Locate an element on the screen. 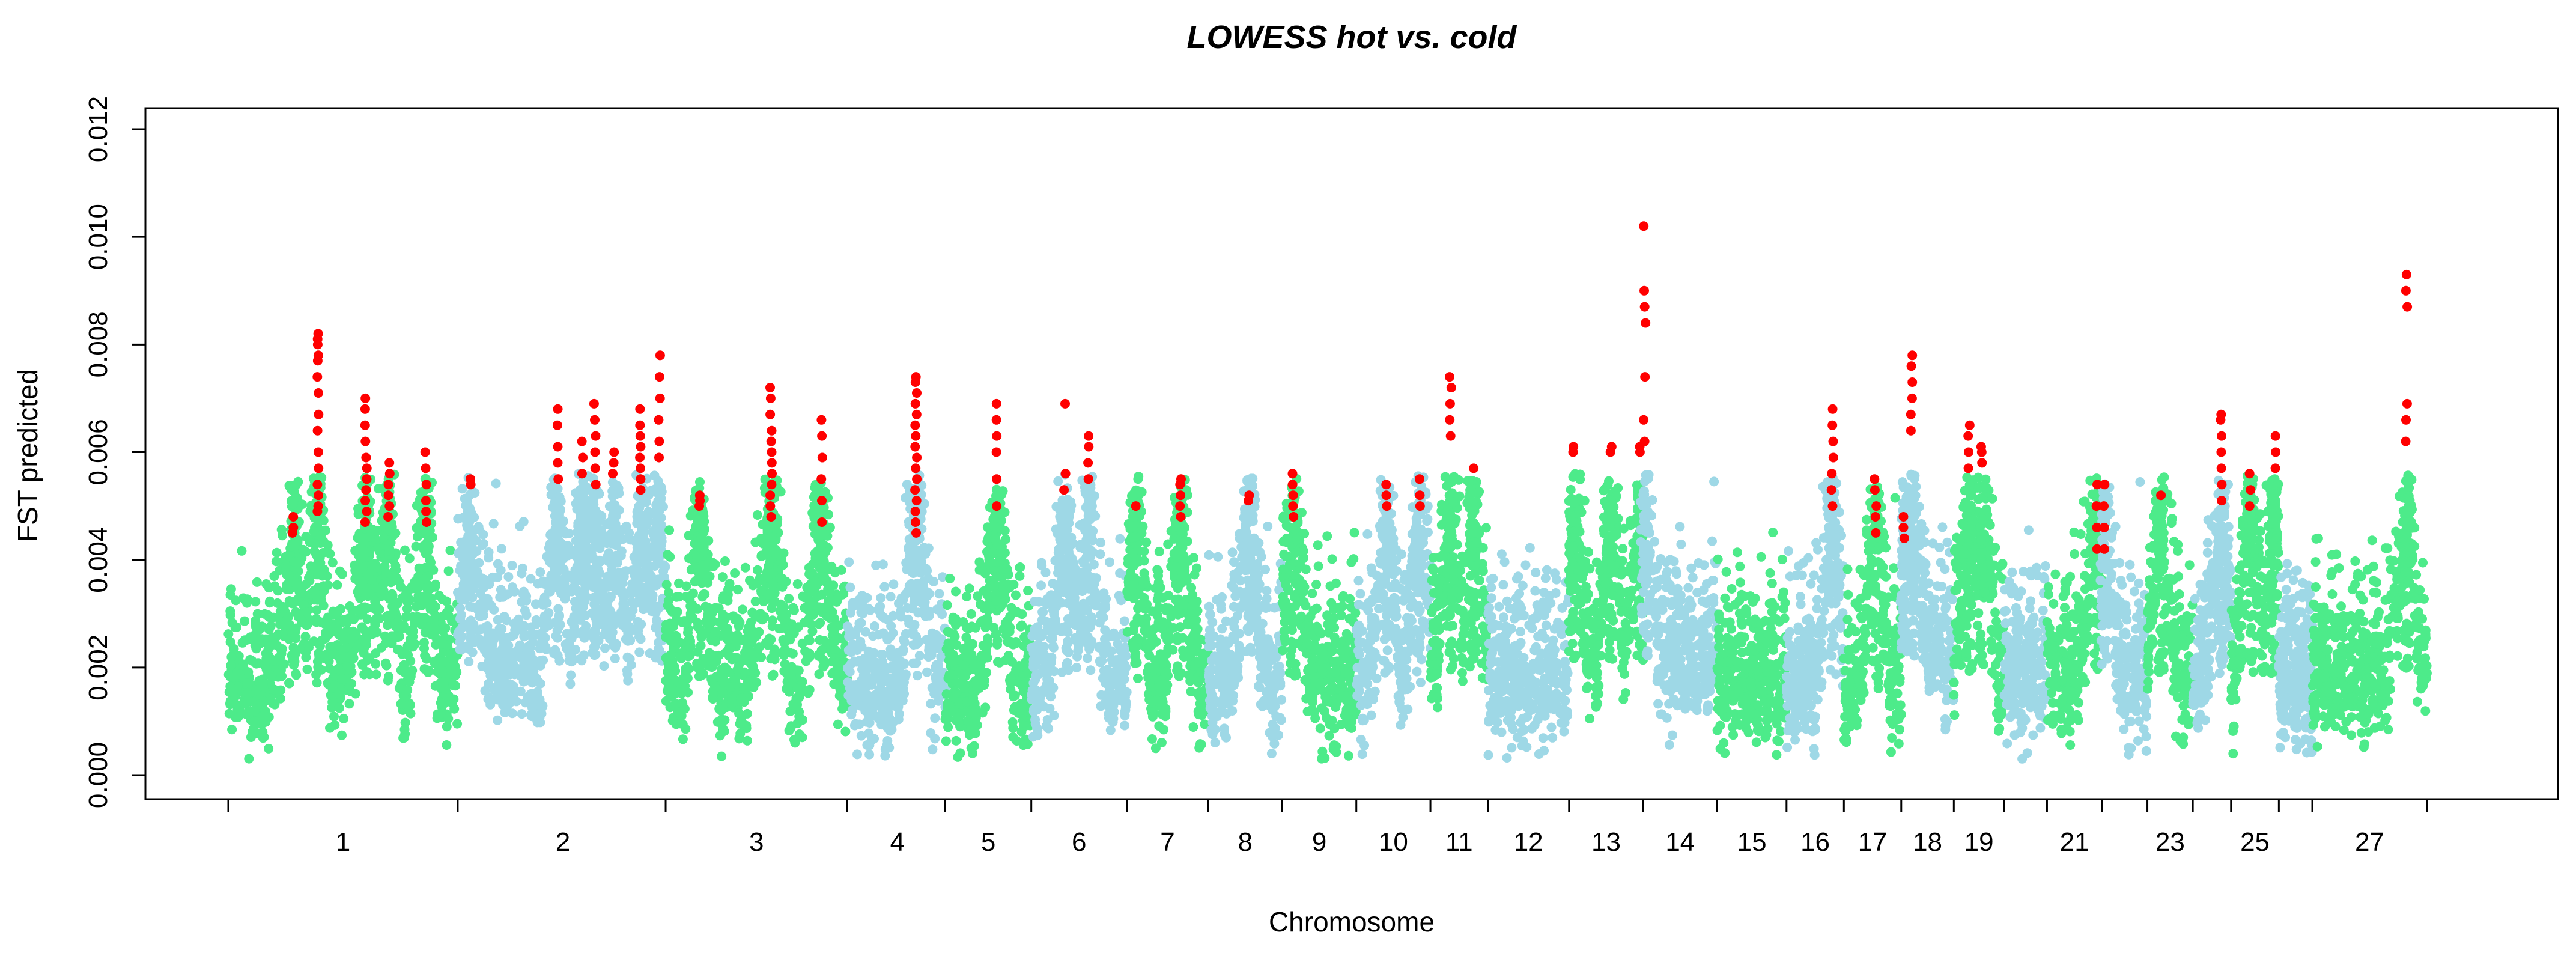  chart-title: LOWESS hot vs. cold is located at coordinates (1352, 37).